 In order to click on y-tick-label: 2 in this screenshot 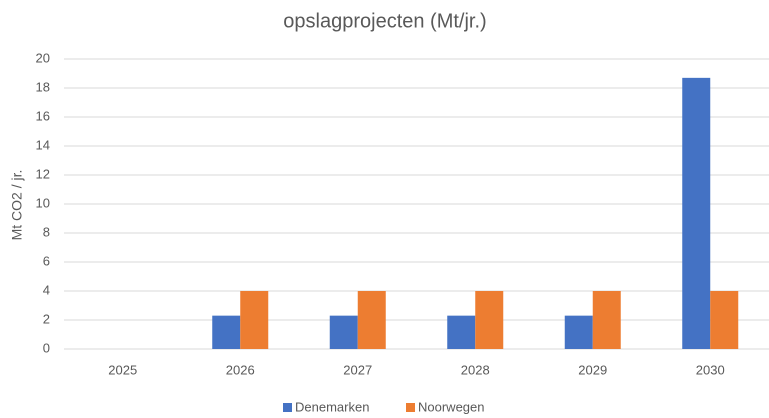, I will do `click(46, 318)`.